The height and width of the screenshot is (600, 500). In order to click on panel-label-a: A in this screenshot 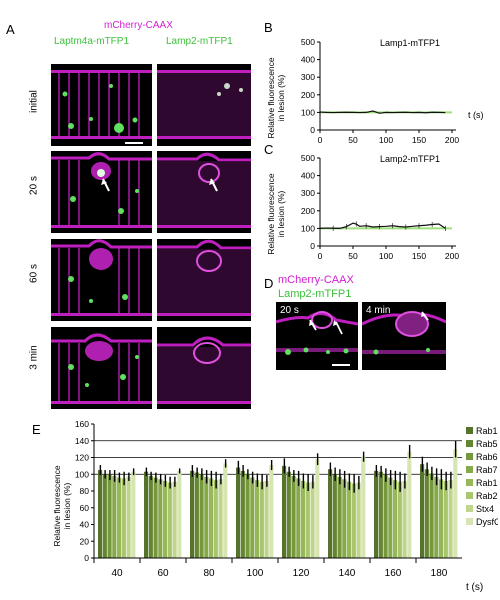, I will do `click(10, 29)`.